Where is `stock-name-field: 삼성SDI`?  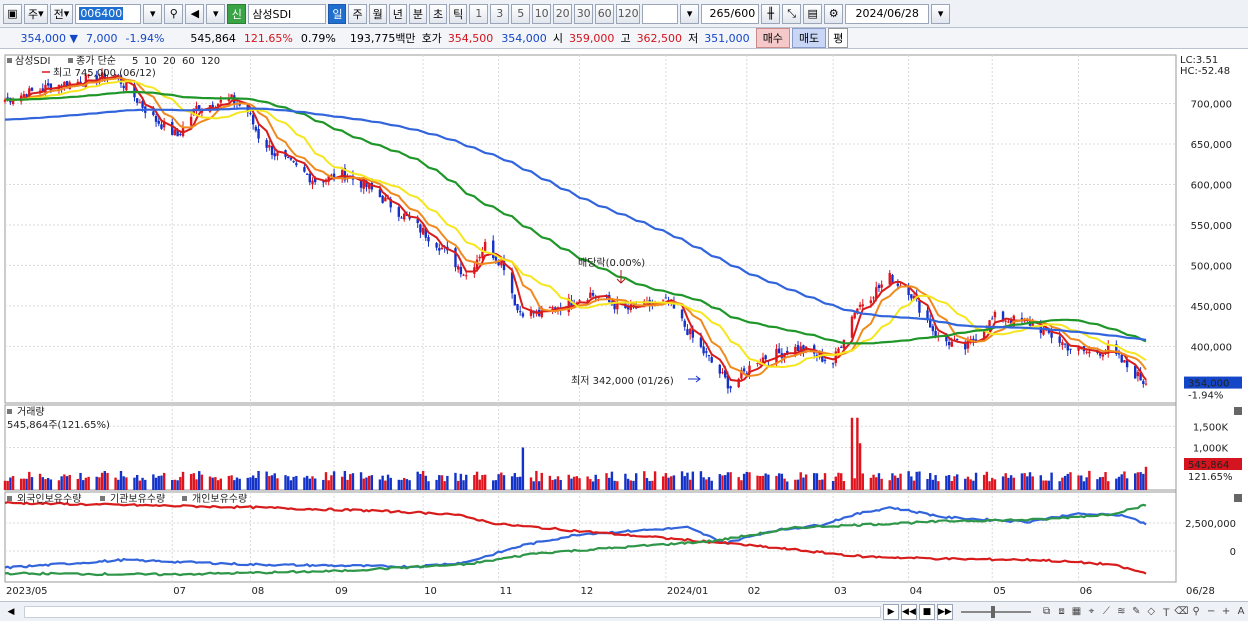 stock-name-field: 삼성SDI is located at coordinates (287, 13).